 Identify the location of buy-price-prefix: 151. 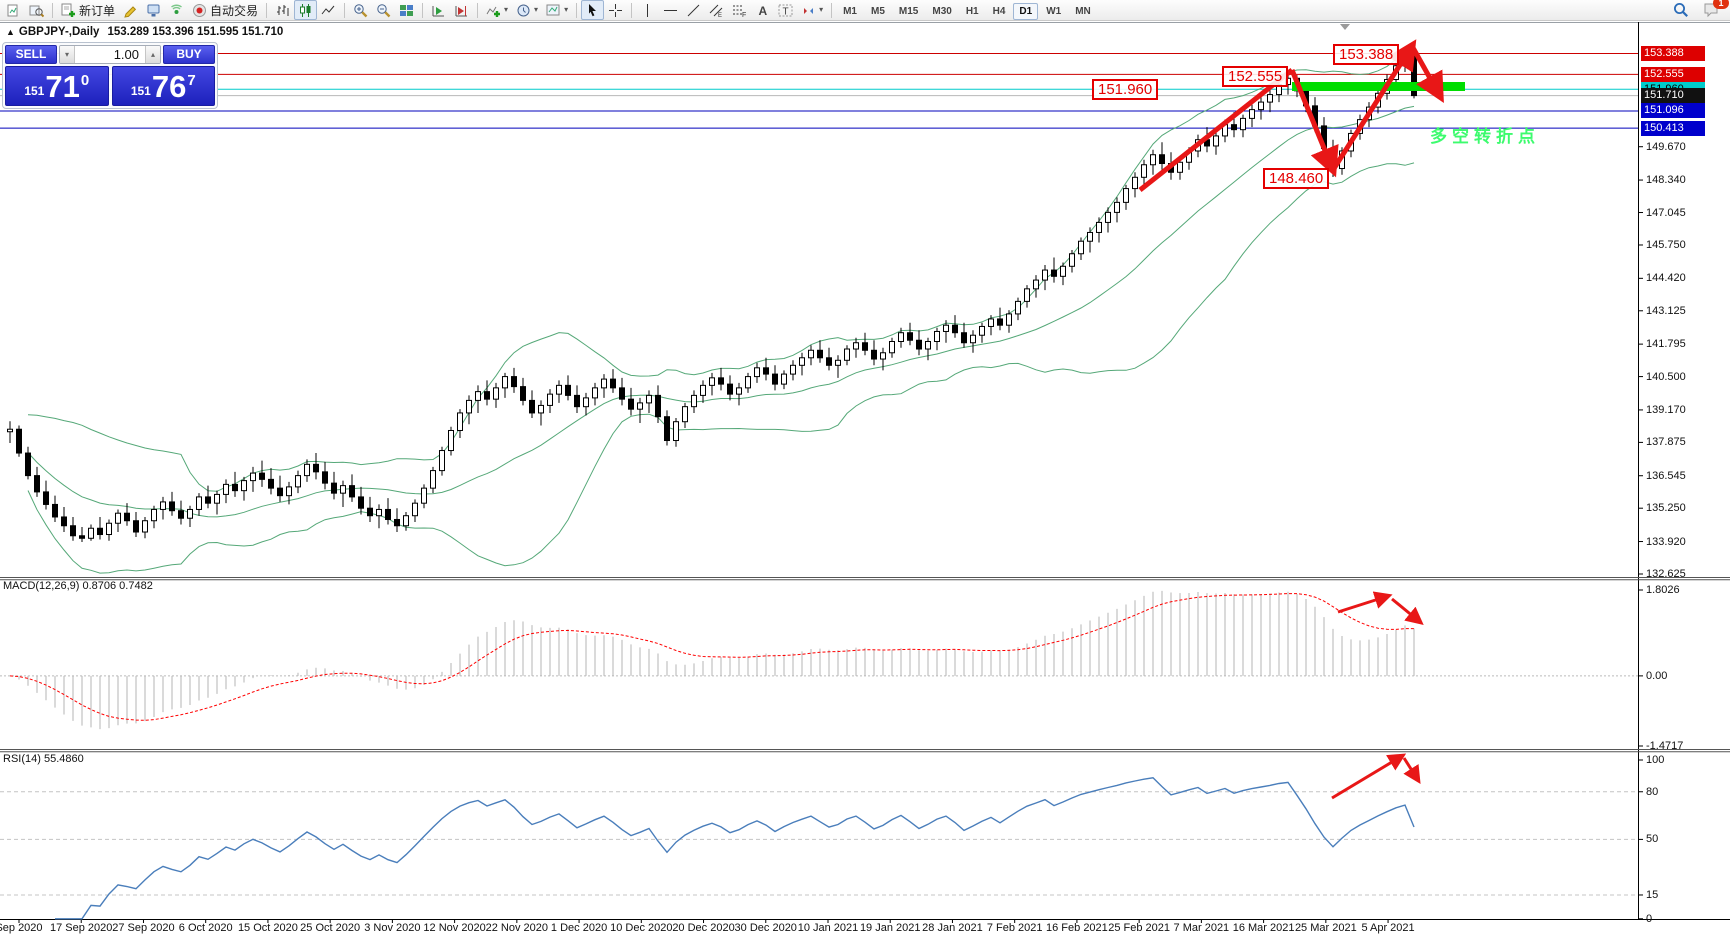
(140, 91).